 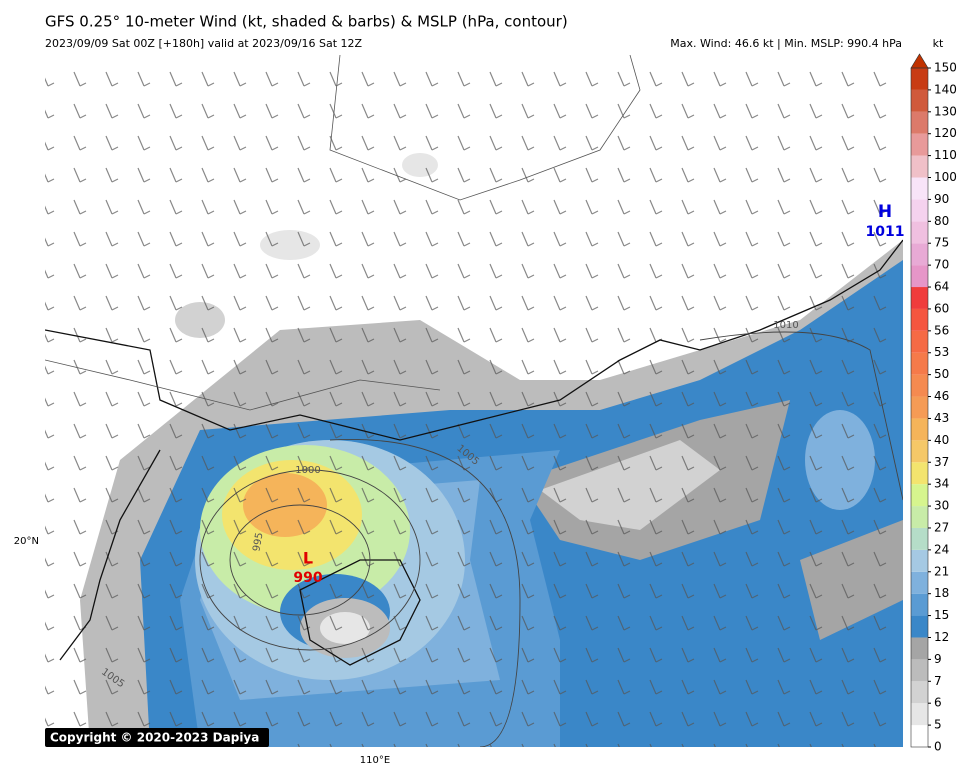 What do you see at coordinates (941, 527) in the screenshot?
I see `colorbar-label: 27` at bounding box center [941, 527].